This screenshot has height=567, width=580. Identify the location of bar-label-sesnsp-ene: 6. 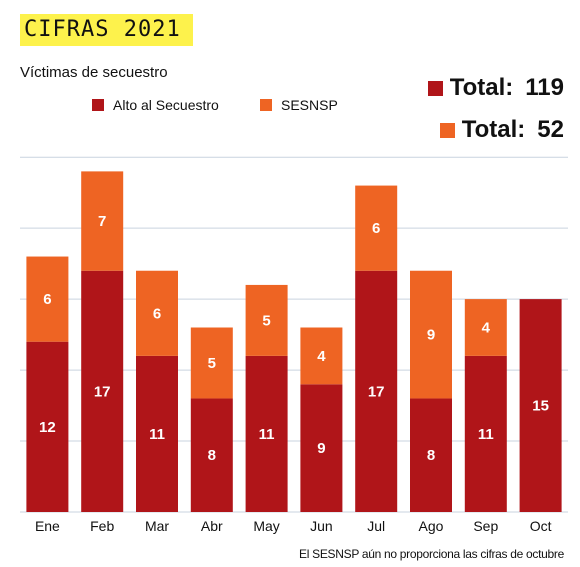
(47, 299).